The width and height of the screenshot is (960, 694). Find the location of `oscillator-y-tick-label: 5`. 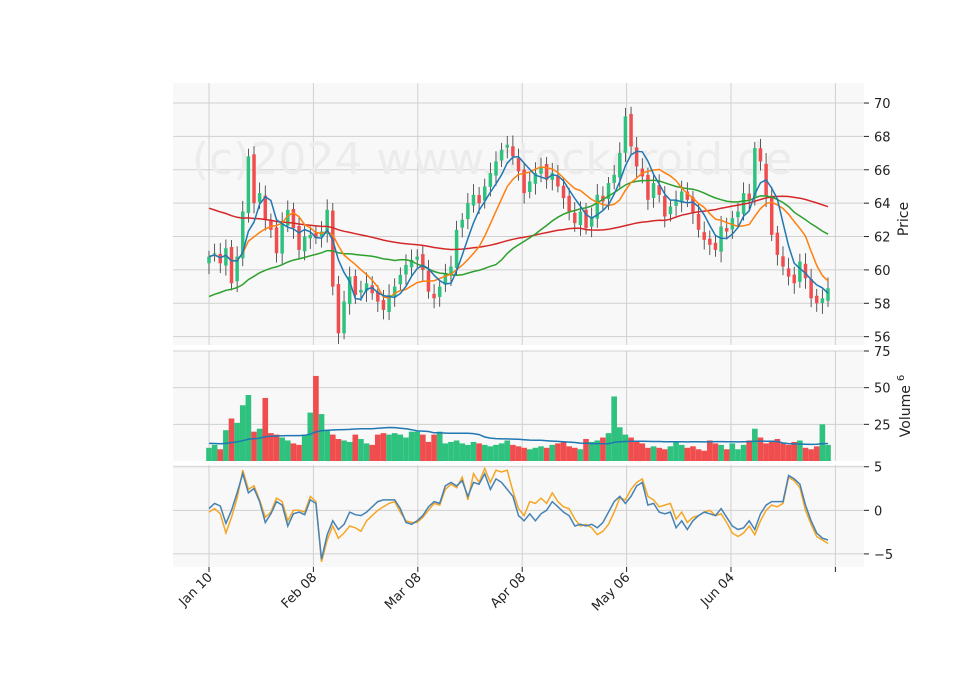

oscillator-y-tick-label: 5 is located at coordinates (878, 468).